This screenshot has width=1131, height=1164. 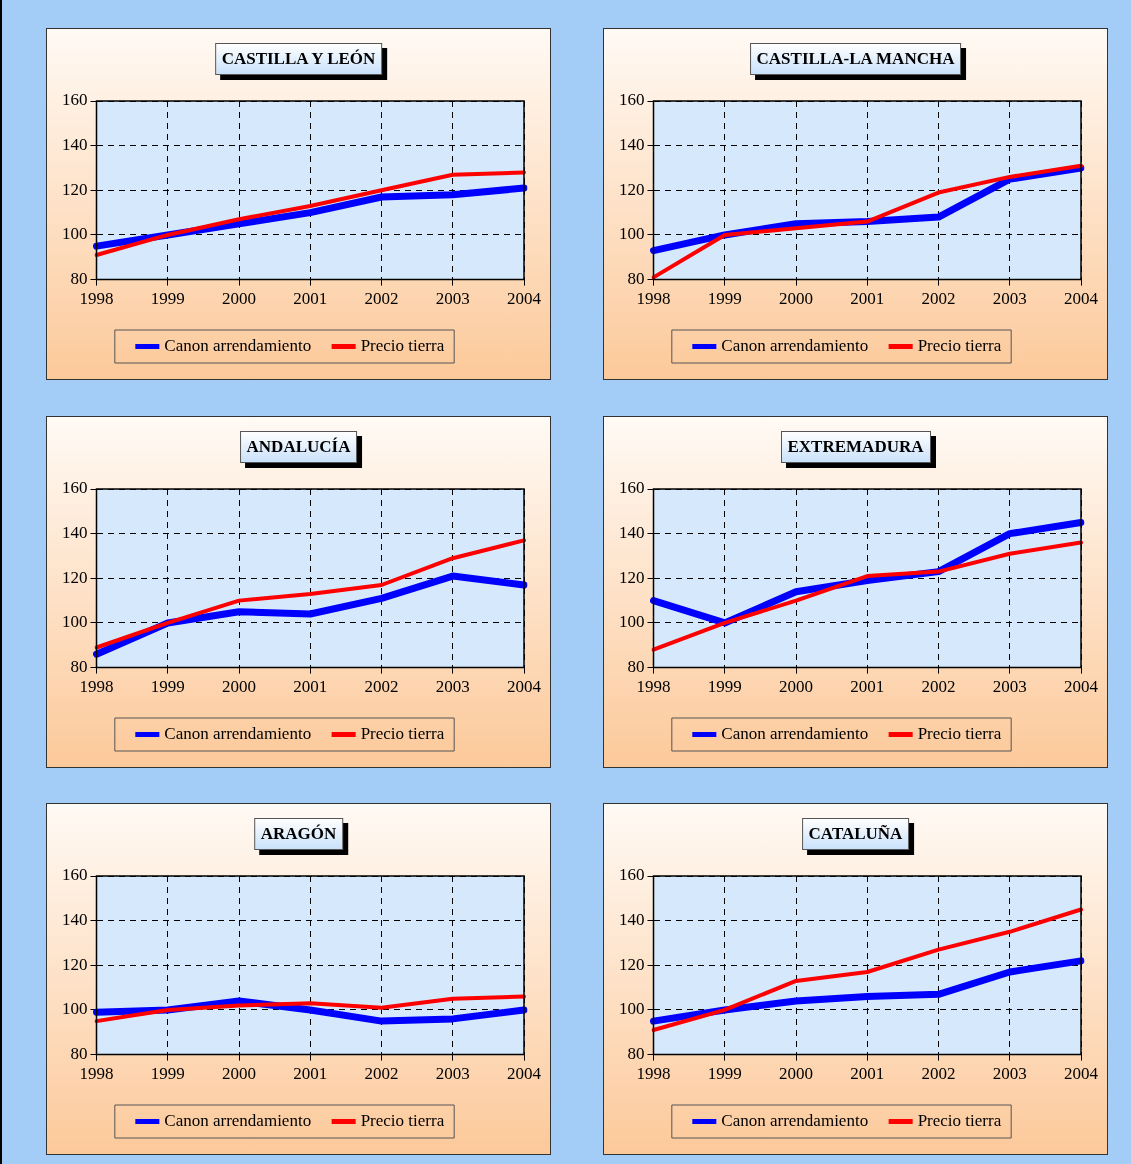 What do you see at coordinates (298, 447) in the screenshot?
I see `chart-title: ANDALUCÍA` at bounding box center [298, 447].